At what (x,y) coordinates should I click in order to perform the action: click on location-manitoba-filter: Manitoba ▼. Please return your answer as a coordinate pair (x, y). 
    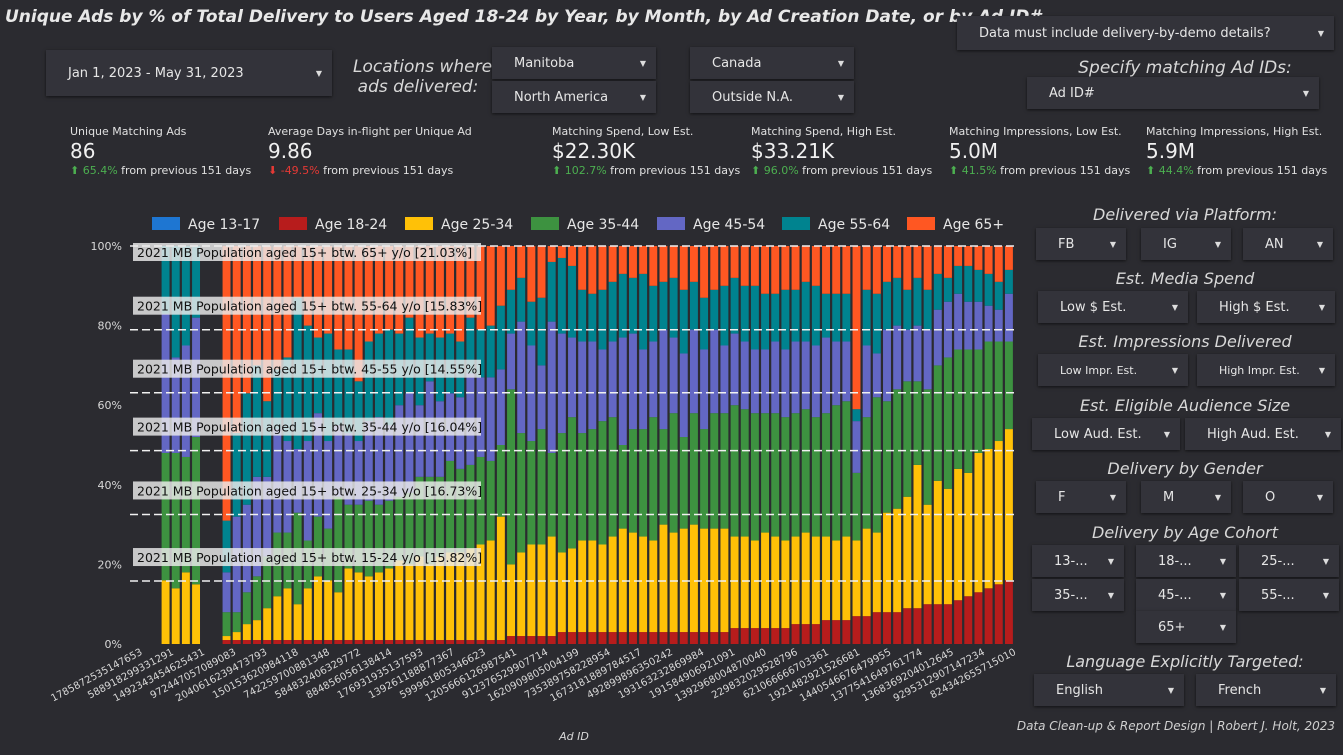
    Looking at the image, I should click on (574, 63).